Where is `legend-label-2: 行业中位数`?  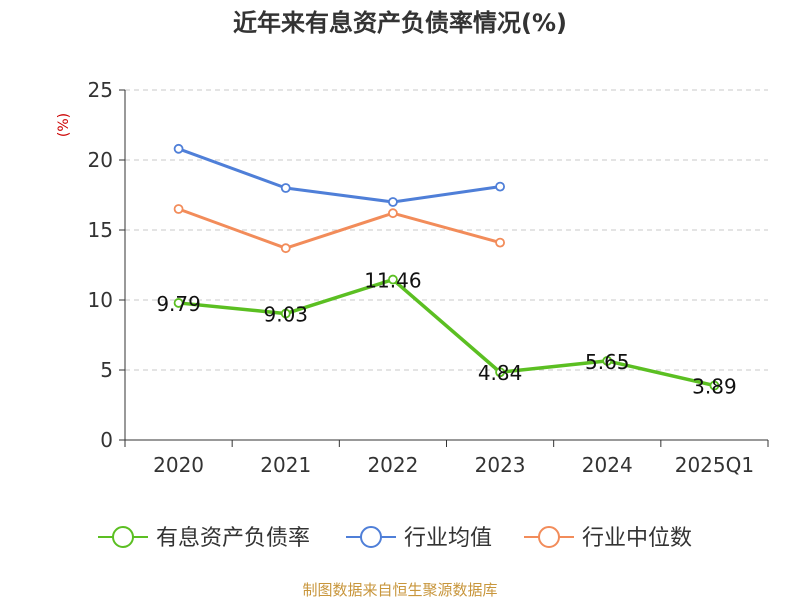
legend-label-2: 行业中位数 is located at coordinates (637, 538).